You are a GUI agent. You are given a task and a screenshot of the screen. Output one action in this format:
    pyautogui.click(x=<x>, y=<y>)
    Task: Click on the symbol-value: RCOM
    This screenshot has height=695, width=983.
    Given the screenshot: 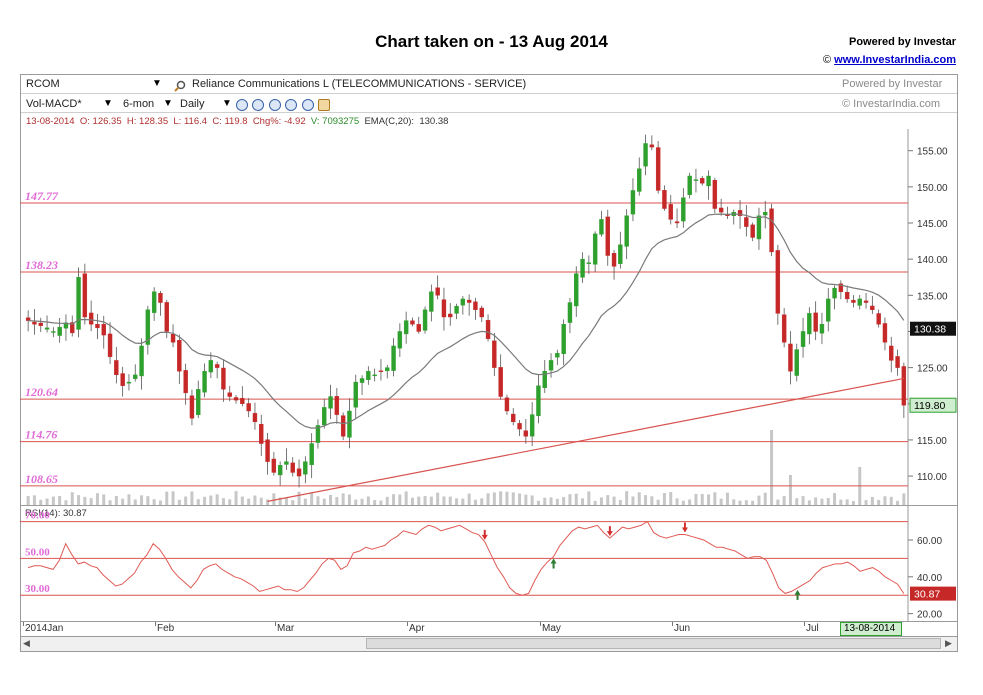 What is the action you would take?
    pyautogui.click(x=43, y=84)
    